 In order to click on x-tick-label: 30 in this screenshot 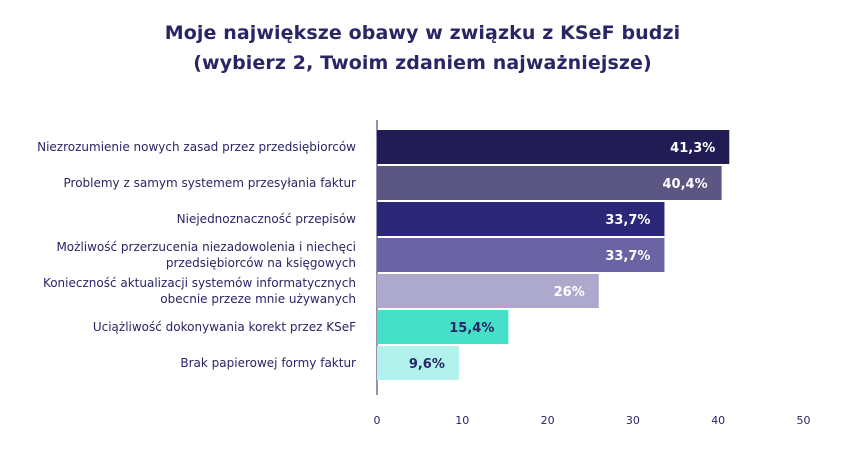, I will do `click(633, 420)`.